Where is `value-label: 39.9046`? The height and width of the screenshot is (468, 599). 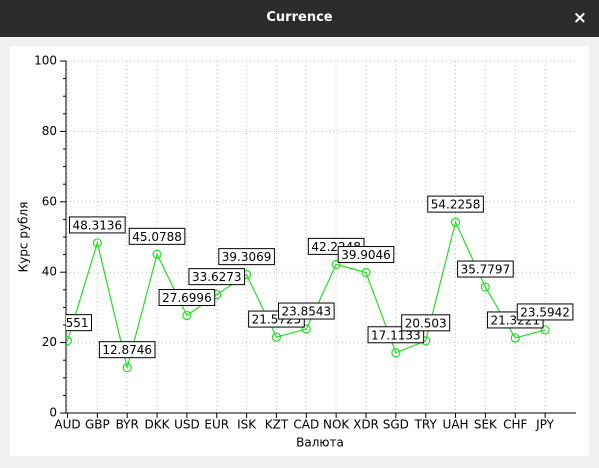
value-label: 39.9046 is located at coordinates (366, 255).